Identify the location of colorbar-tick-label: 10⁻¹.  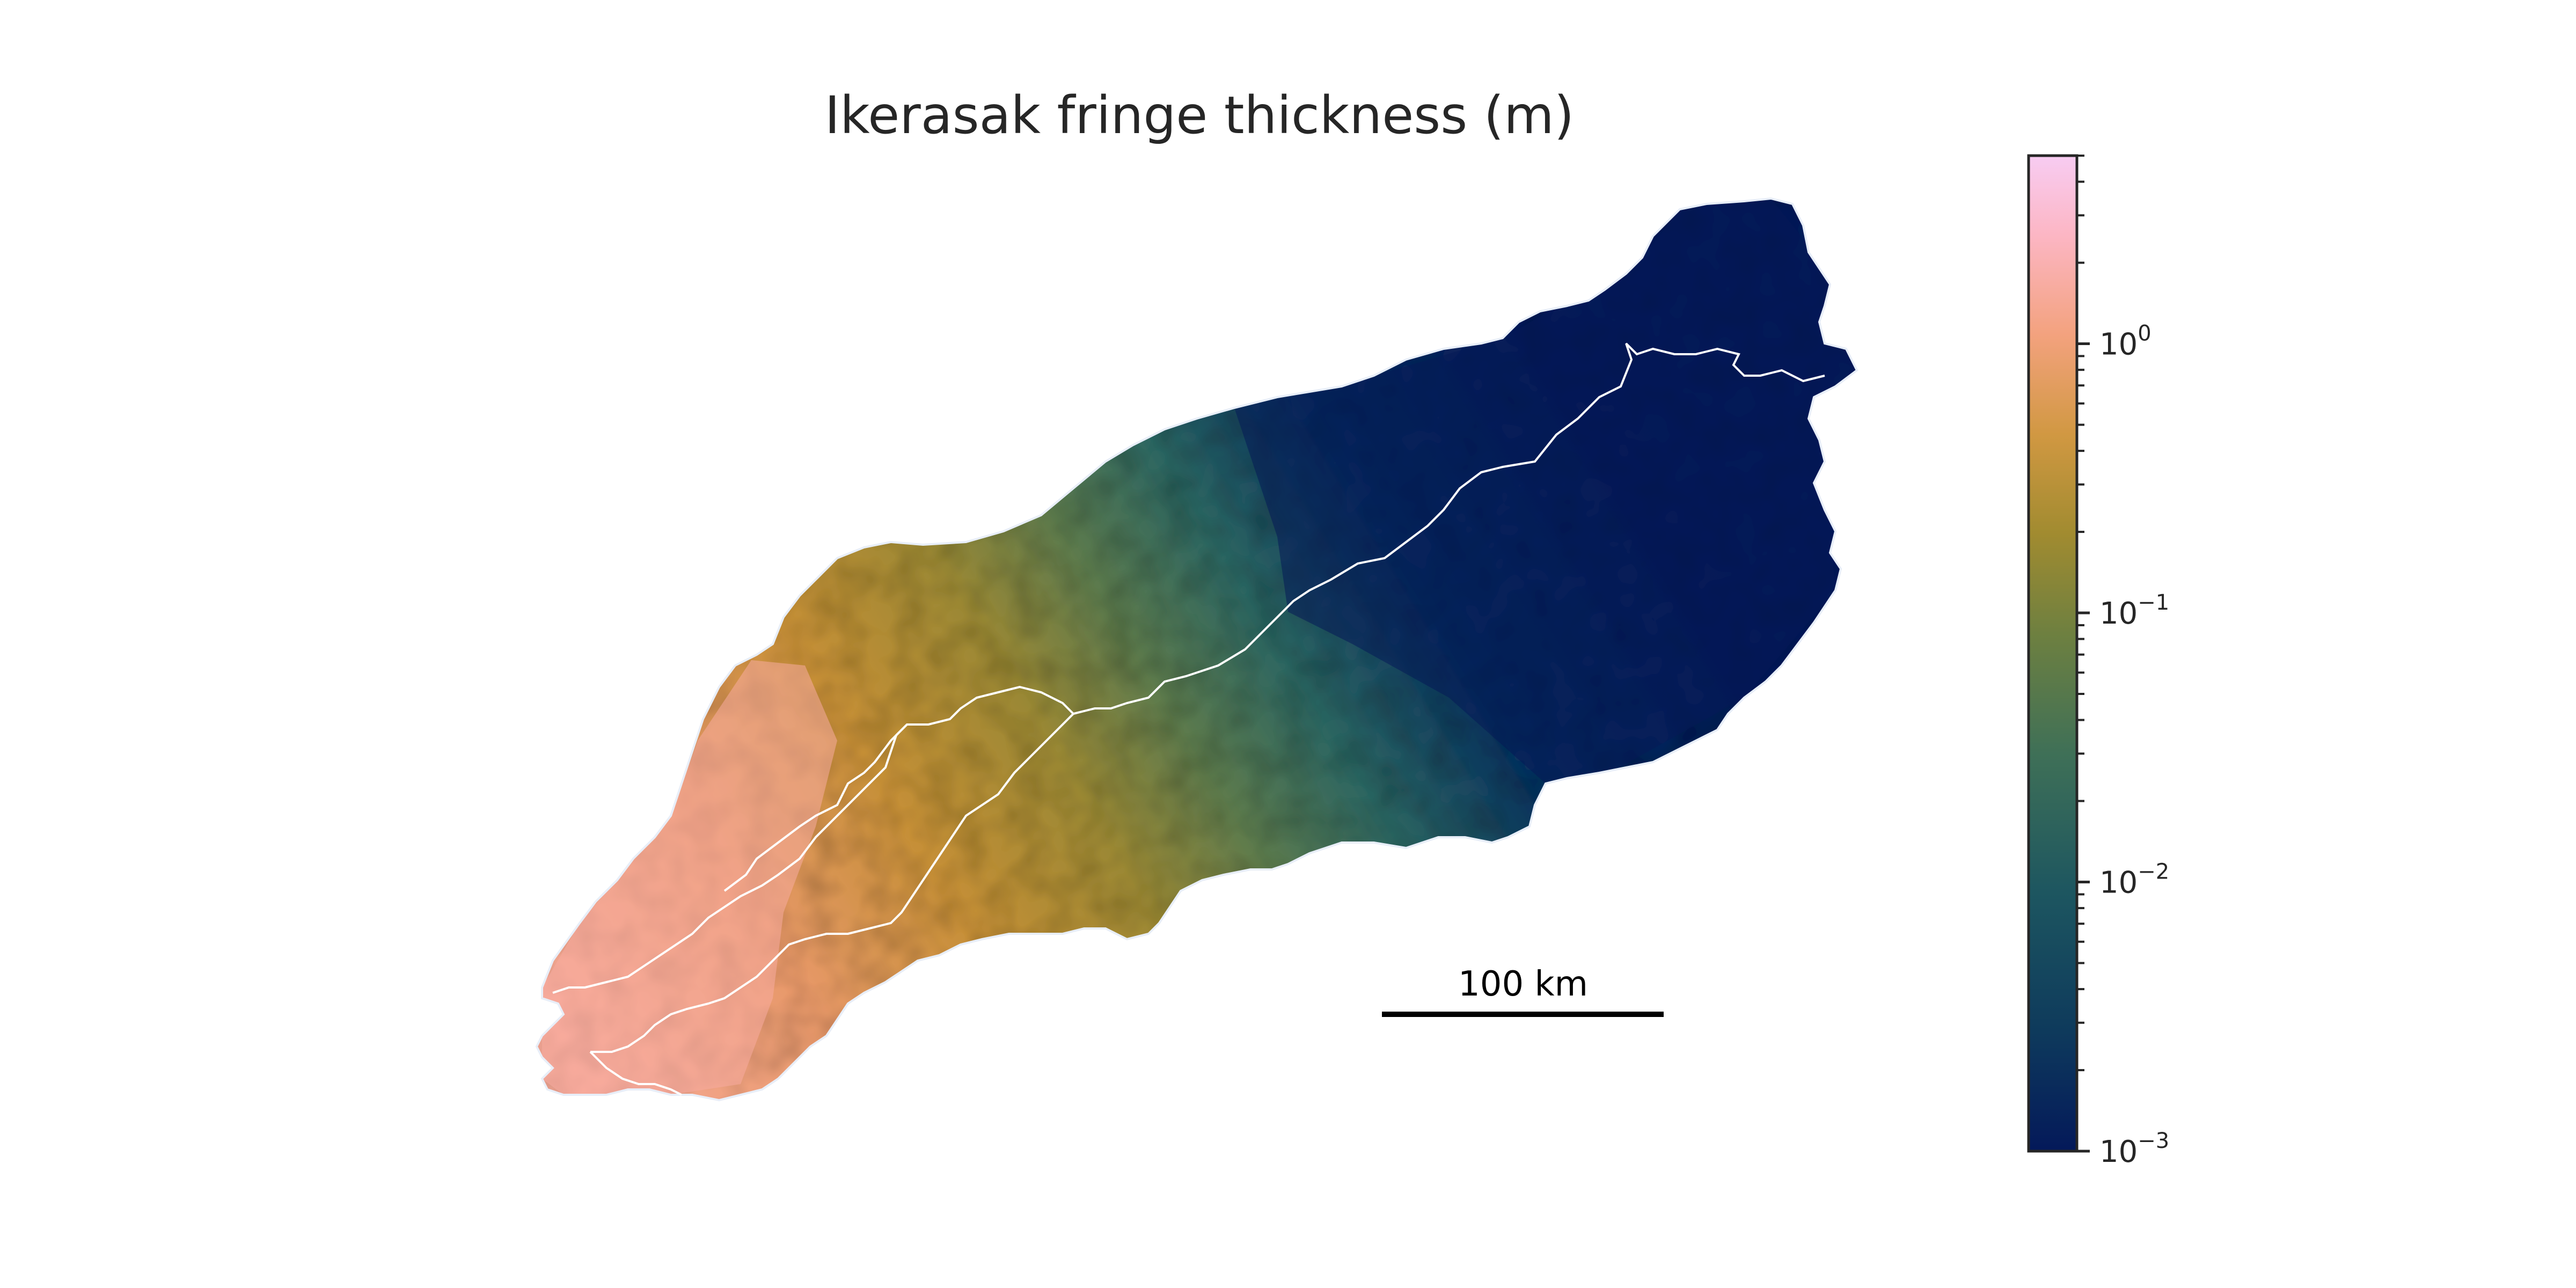
(2134, 610).